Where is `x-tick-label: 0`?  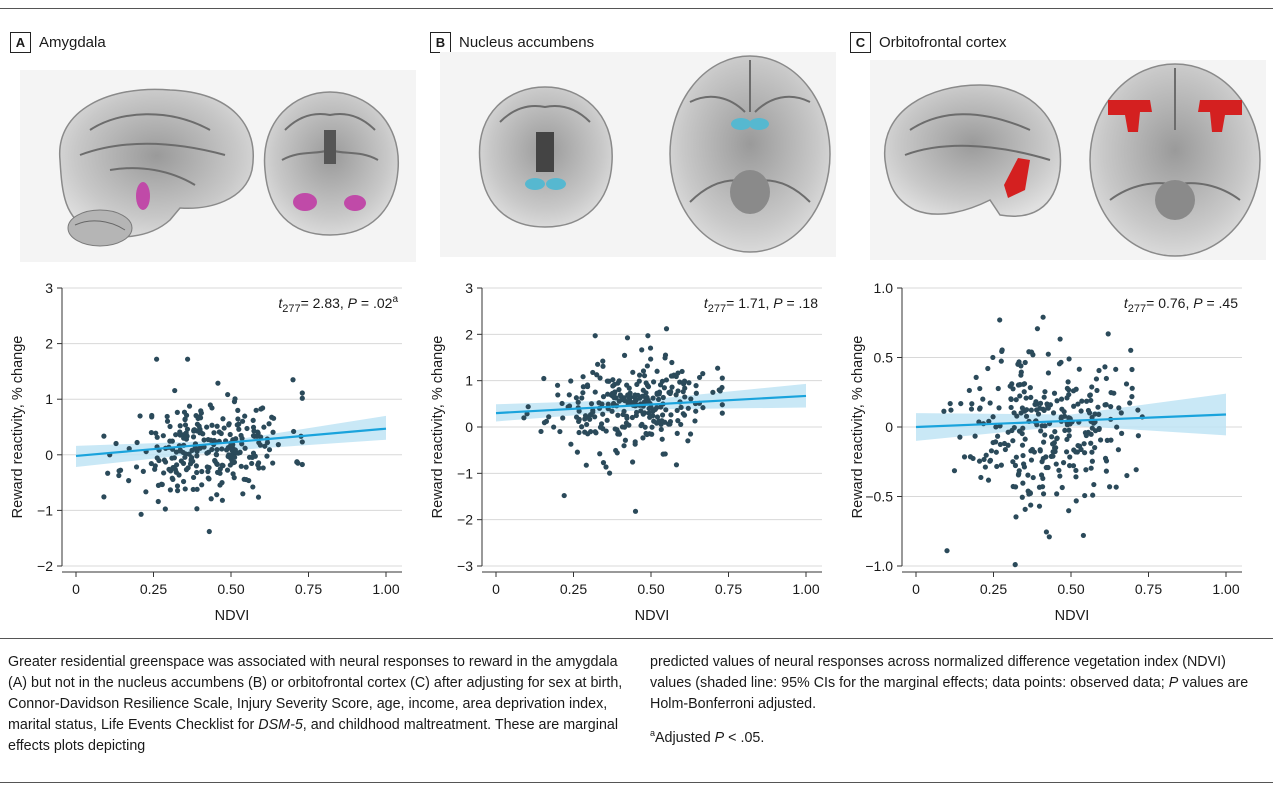 x-tick-label: 0 is located at coordinates (76, 589).